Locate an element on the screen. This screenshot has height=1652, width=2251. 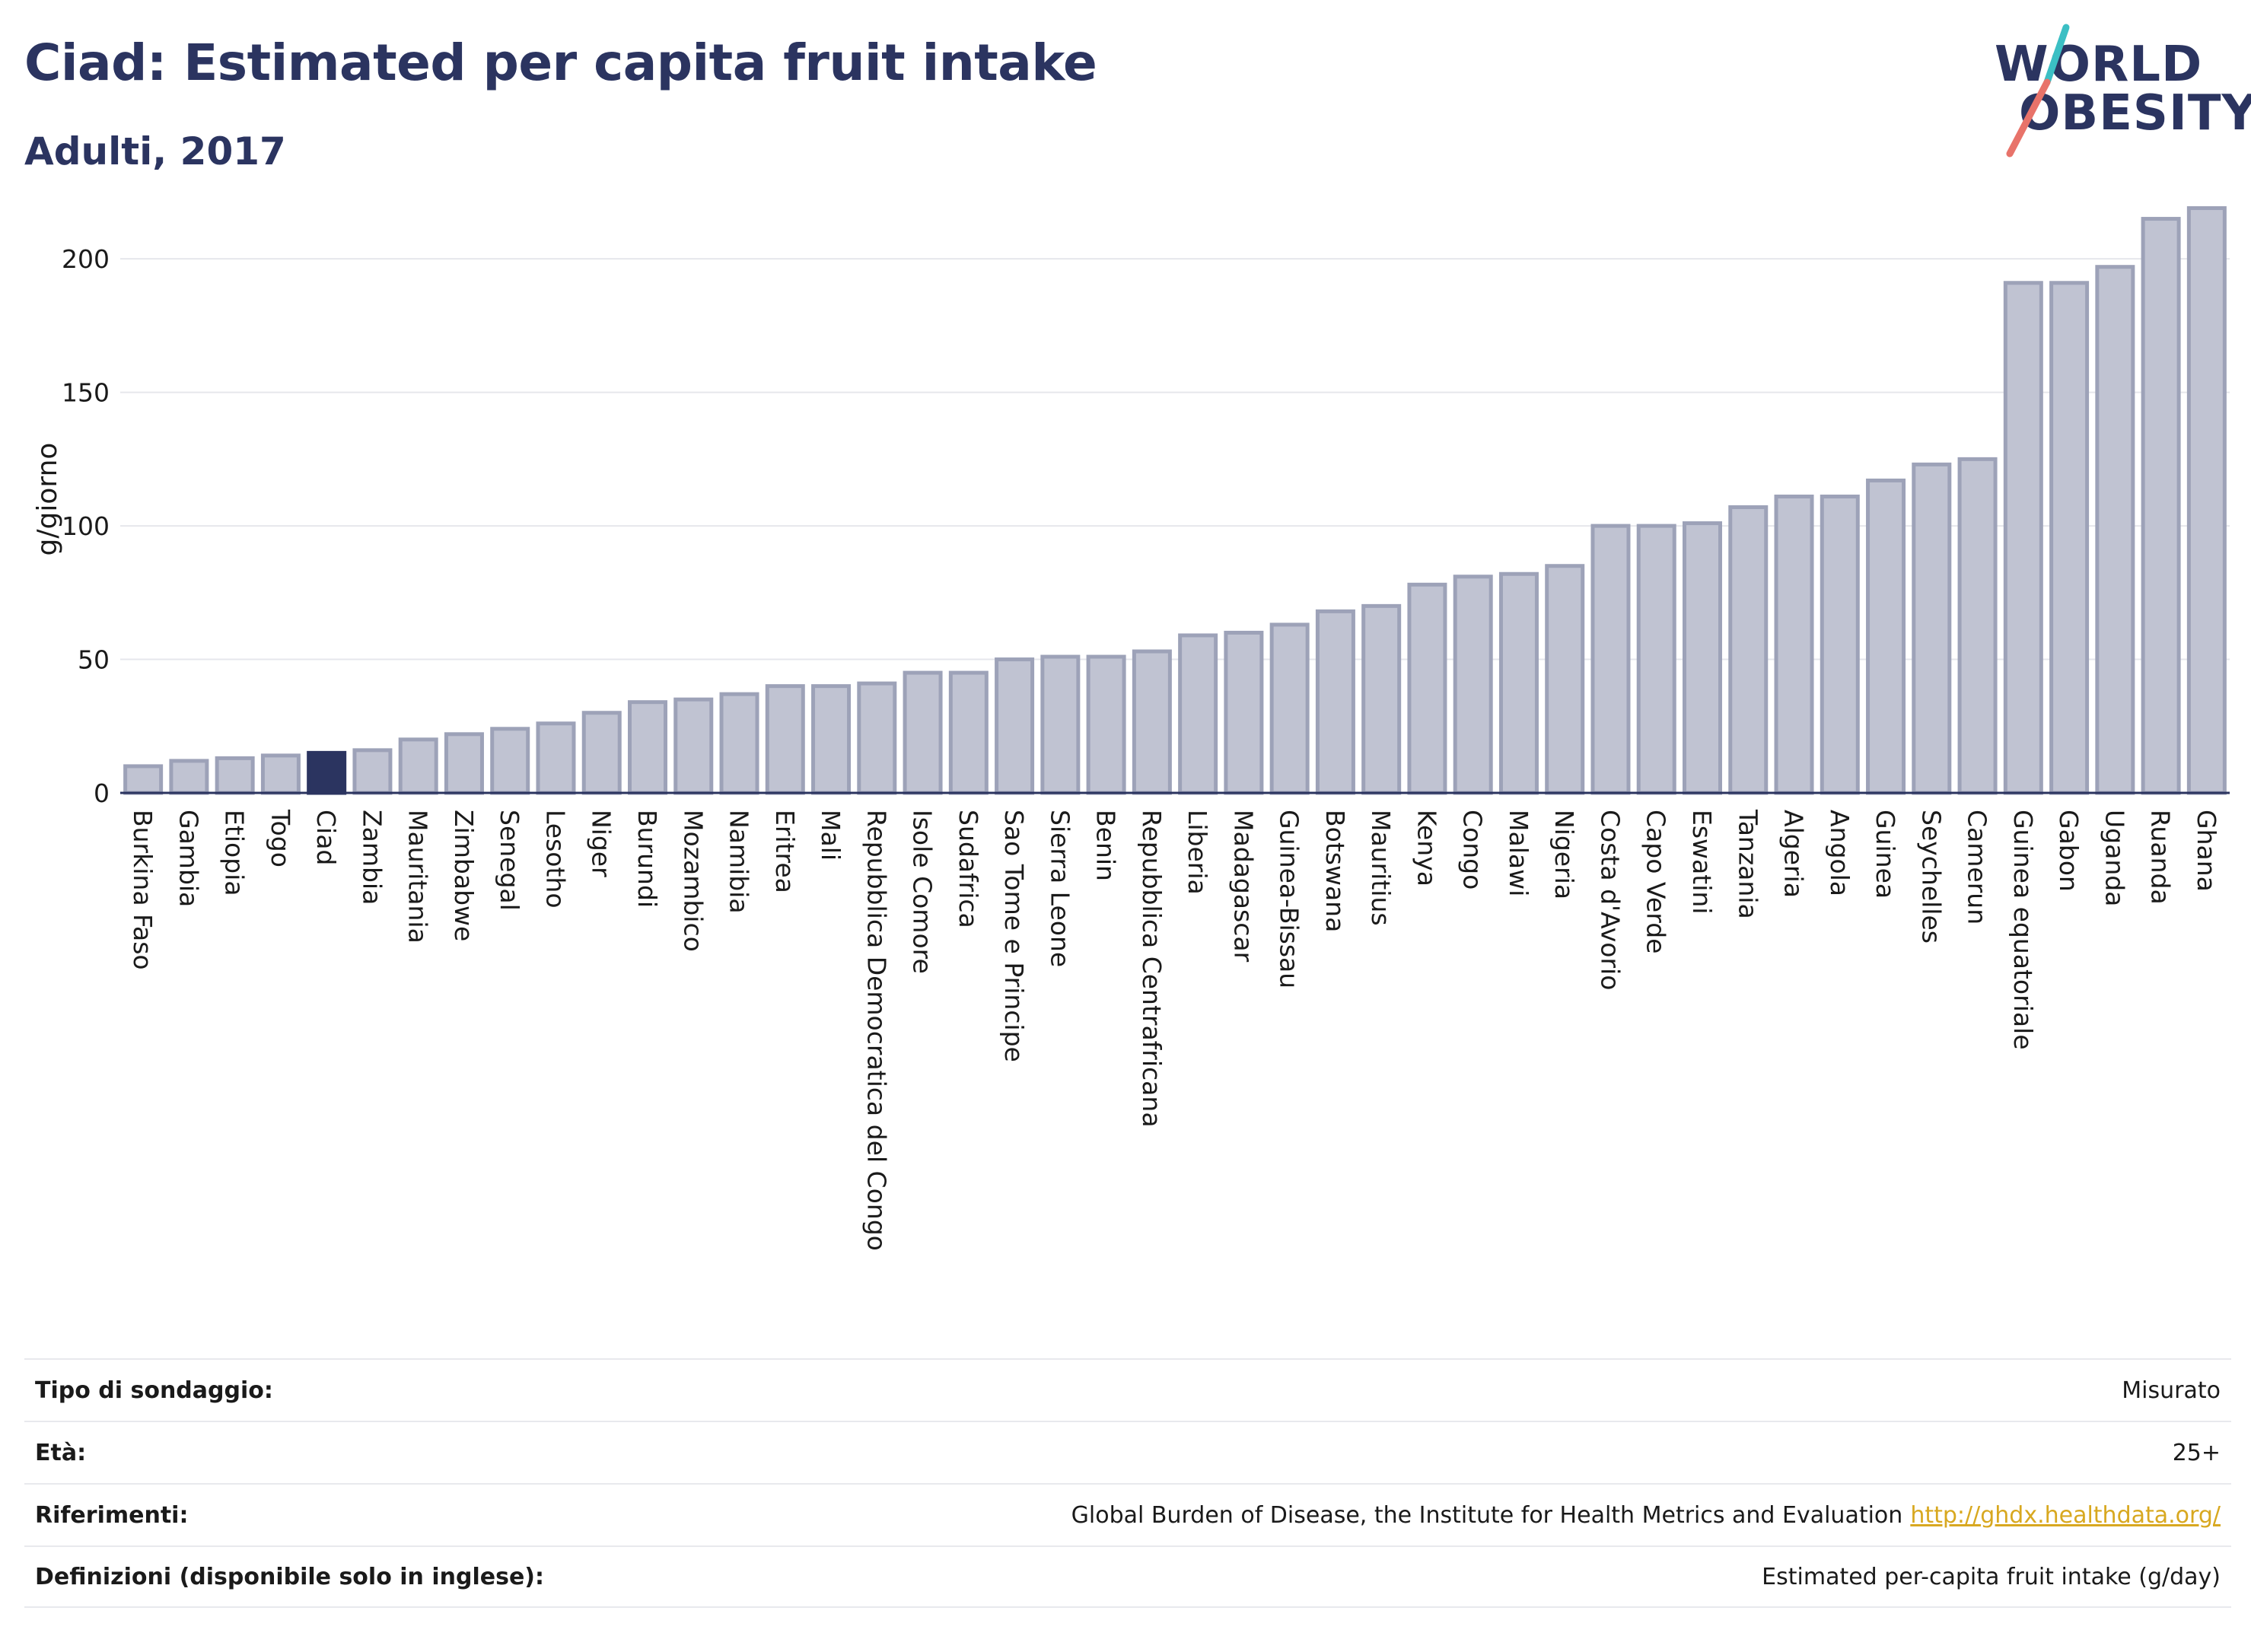
x-tick-label: Congo is located at coordinates (1473, 850).